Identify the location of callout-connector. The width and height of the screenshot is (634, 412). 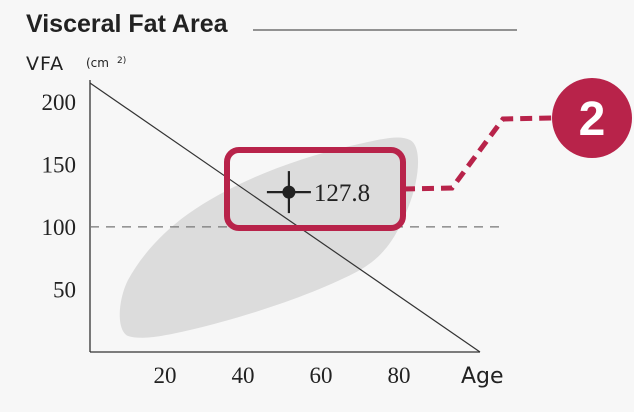
(477, 153).